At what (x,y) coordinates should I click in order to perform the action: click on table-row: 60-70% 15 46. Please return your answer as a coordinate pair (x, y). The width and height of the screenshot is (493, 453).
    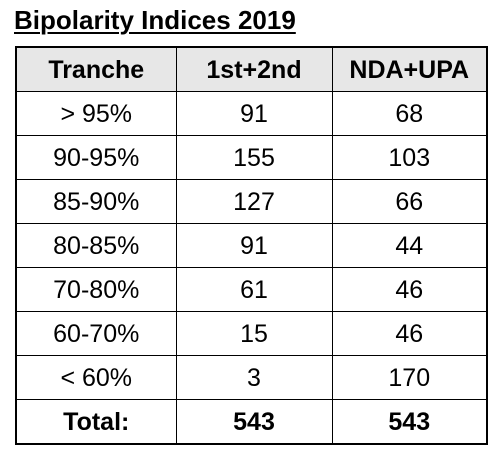
    Looking at the image, I should click on (251, 333).